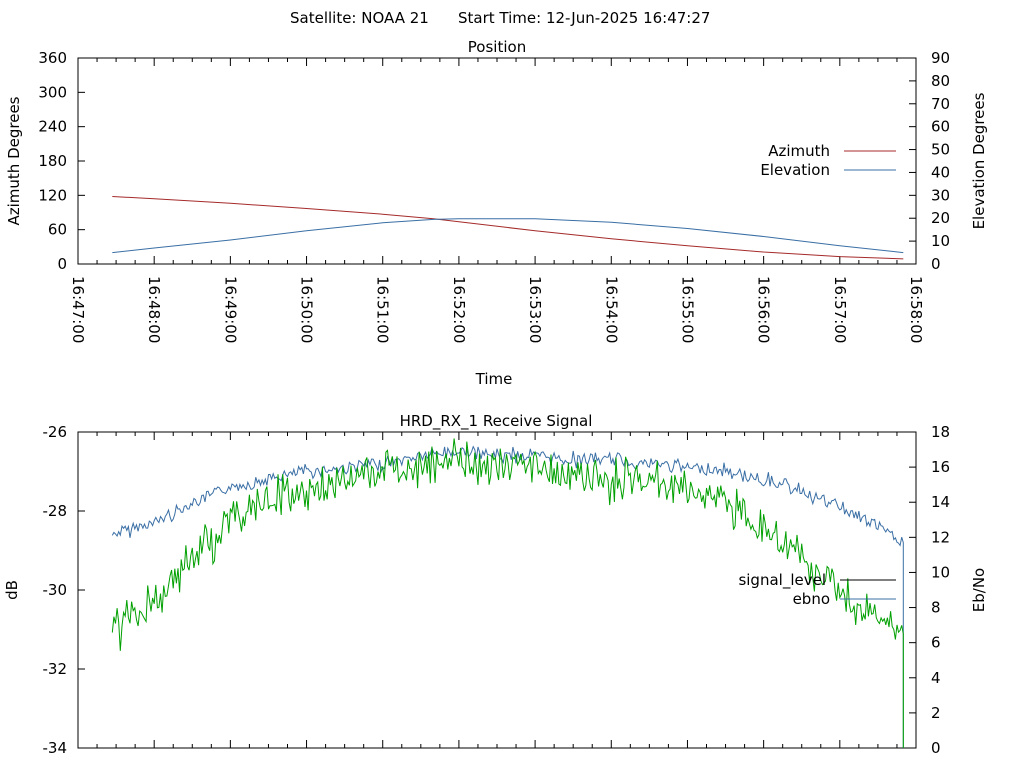 Image resolution: width=1024 pixels, height=768 pixels. Describe the element at coordinates (940, 537) in the screenshot. I see `y2-tick-label: 12` at that location.